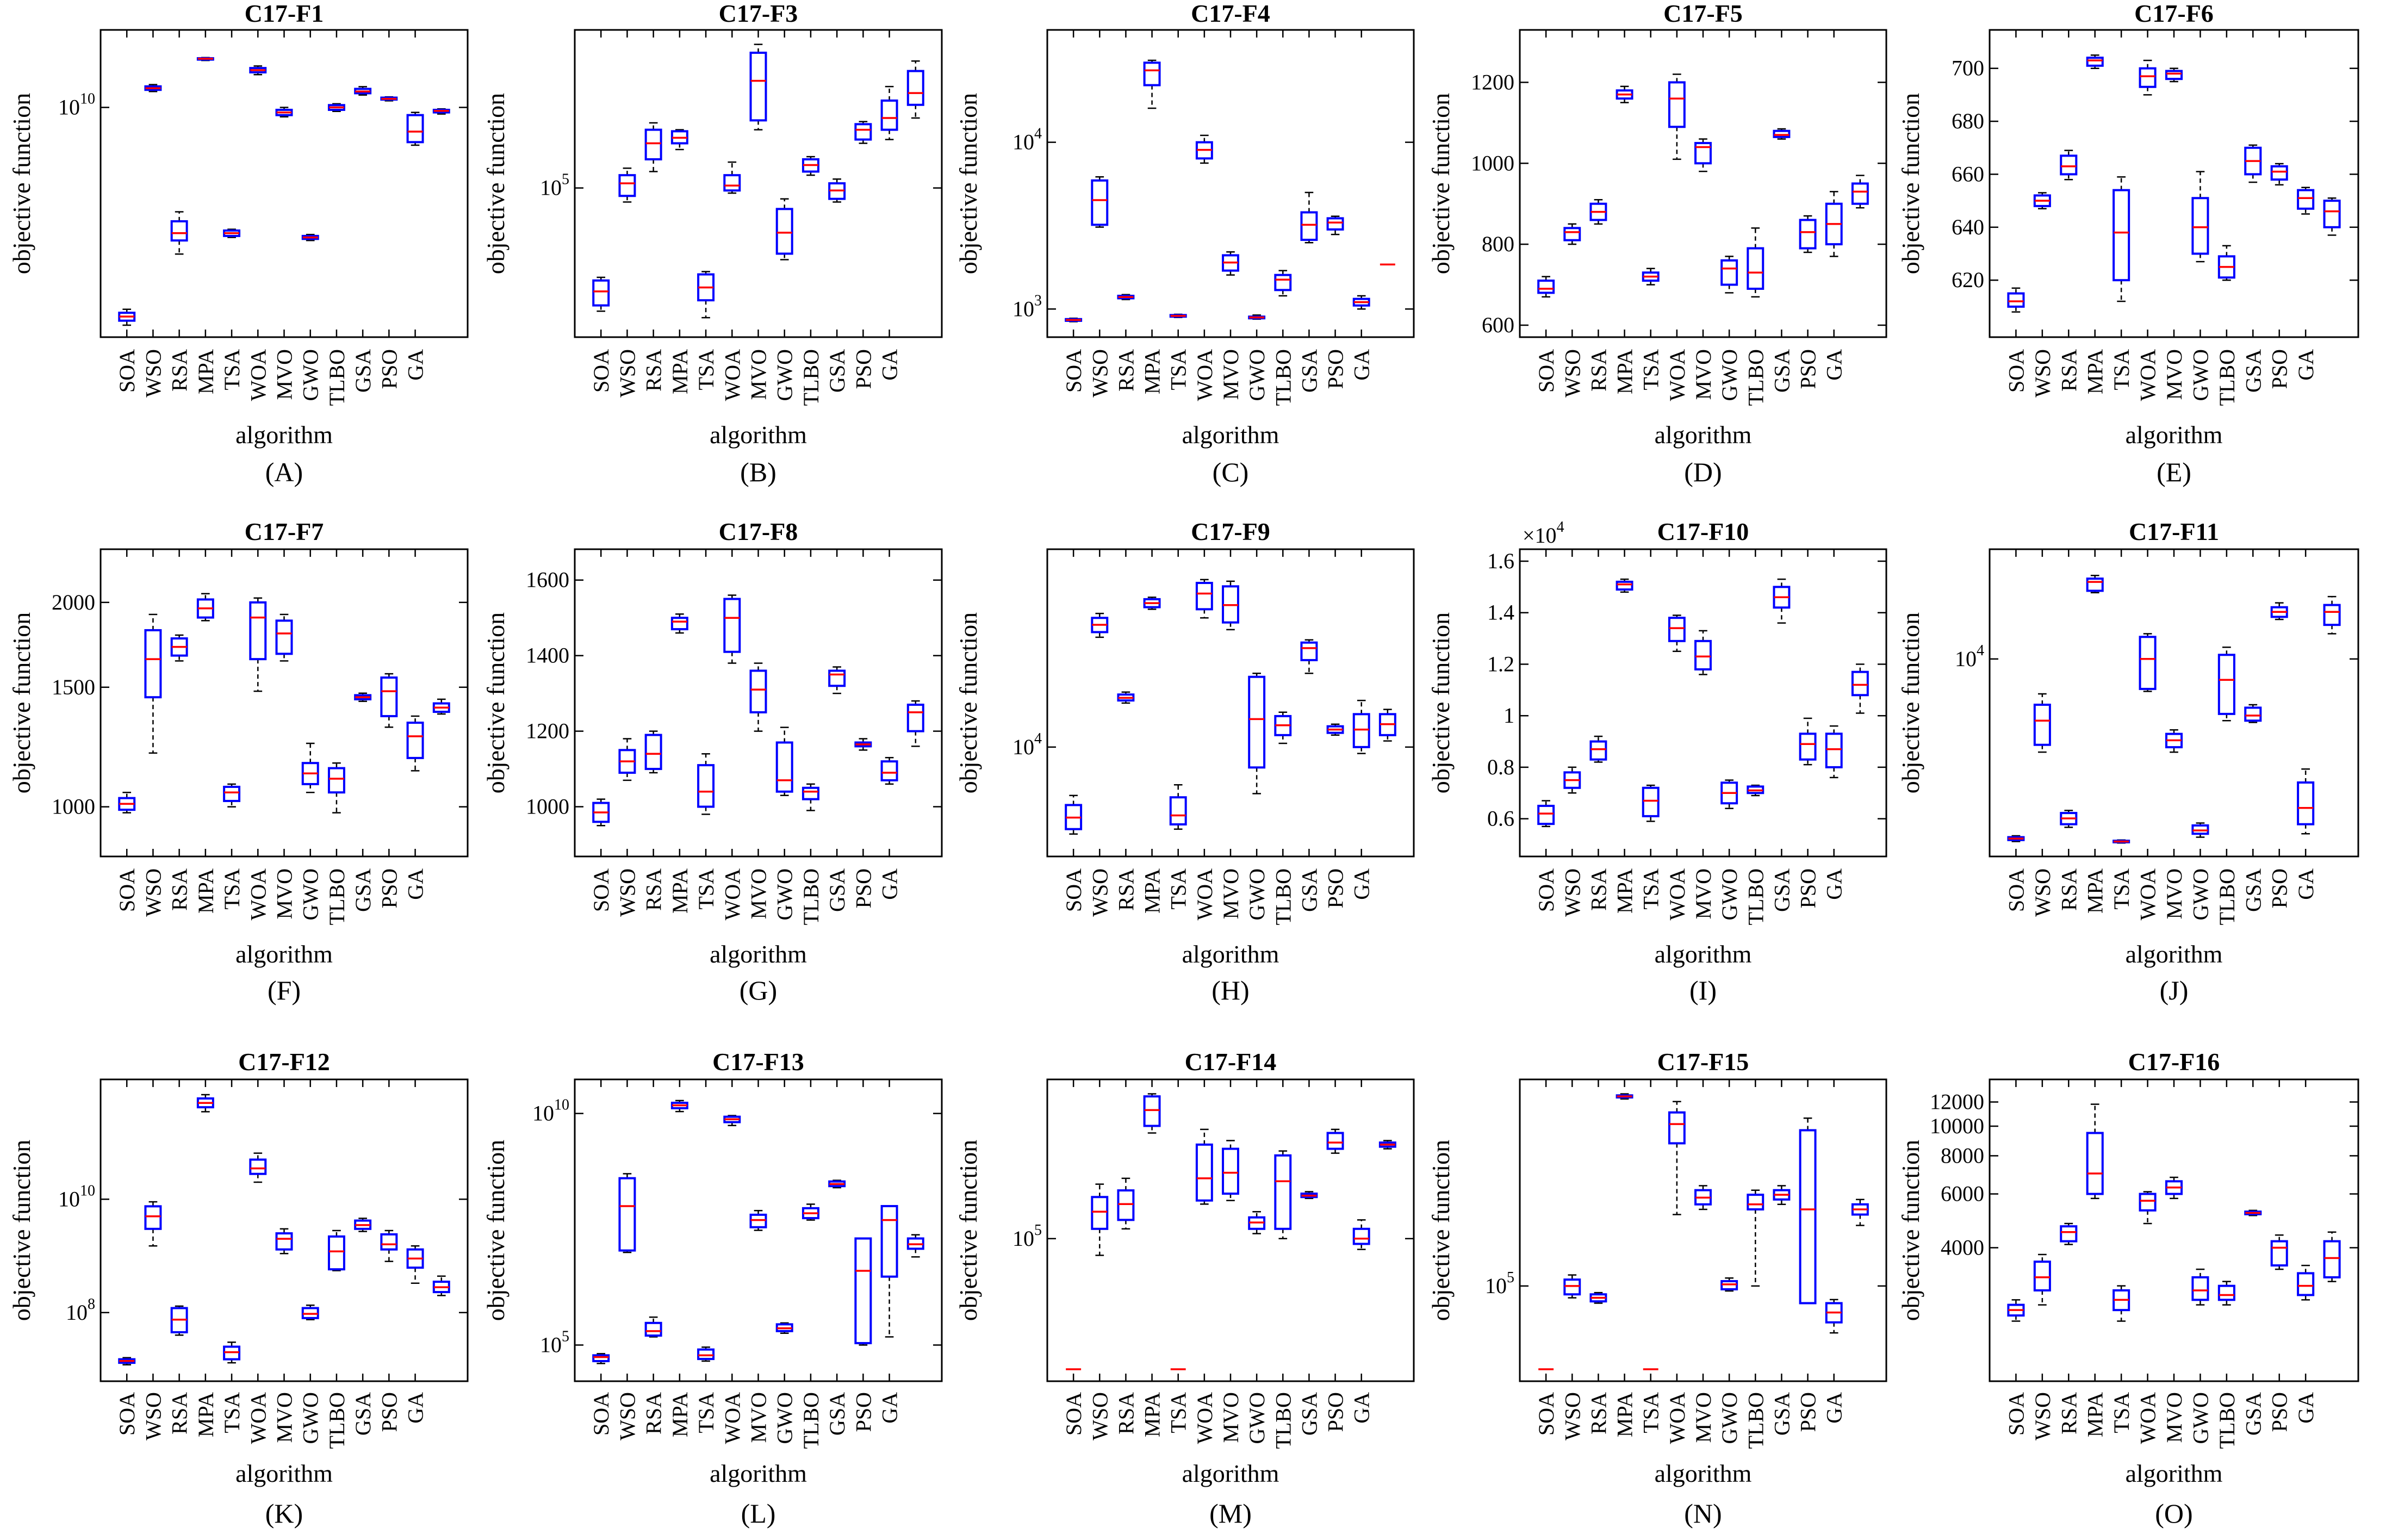 The width and height of the screenshot is (2392, 1540). I want to click on y-tick-label: 660, so click(1968, 174).